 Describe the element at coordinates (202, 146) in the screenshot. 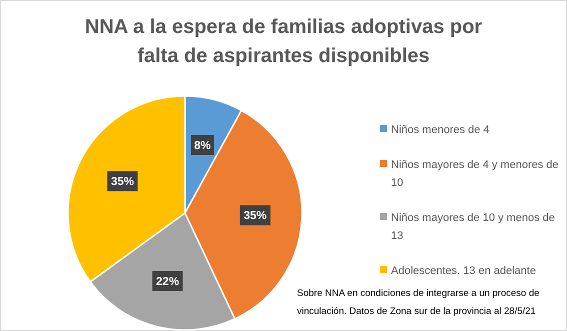

I see `data-label: 8%` at that location.